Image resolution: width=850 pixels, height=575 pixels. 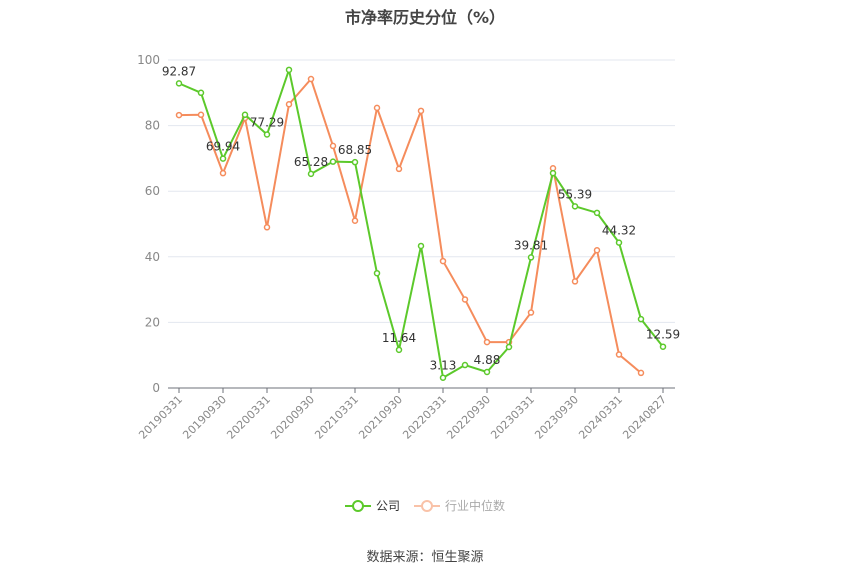 What do you see at coordinates (152, 257) in the screenshot?
I see `y-tick-label: 40` at bounding box center [152, 257].